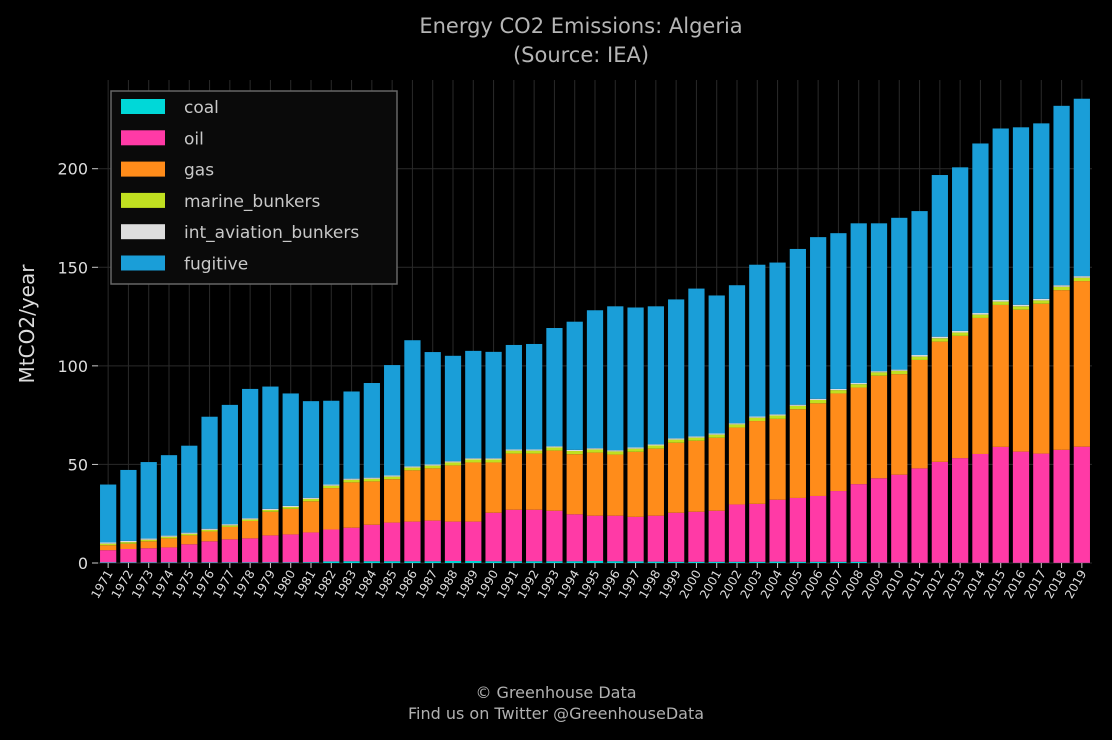 The height and width of the screenshot is (740, 1112). I want to click on legend-swatch-coal, so click(143, 106).